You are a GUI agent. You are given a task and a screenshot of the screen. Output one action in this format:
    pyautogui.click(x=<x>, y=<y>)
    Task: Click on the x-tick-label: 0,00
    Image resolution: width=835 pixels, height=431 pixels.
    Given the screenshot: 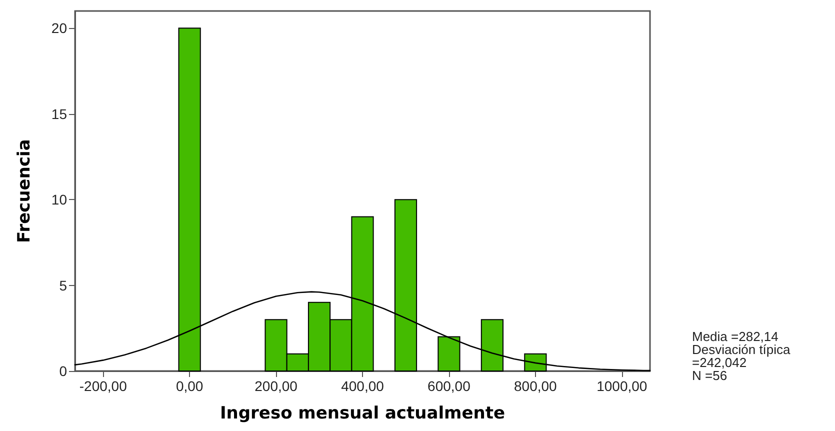 What is the action you would take?
    pyautogui.click(x=190, y=386)
    